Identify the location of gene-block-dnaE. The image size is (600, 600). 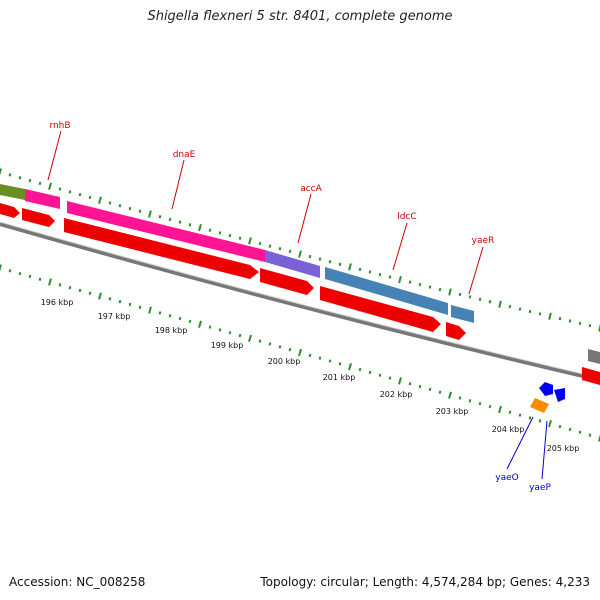
(166, 231).